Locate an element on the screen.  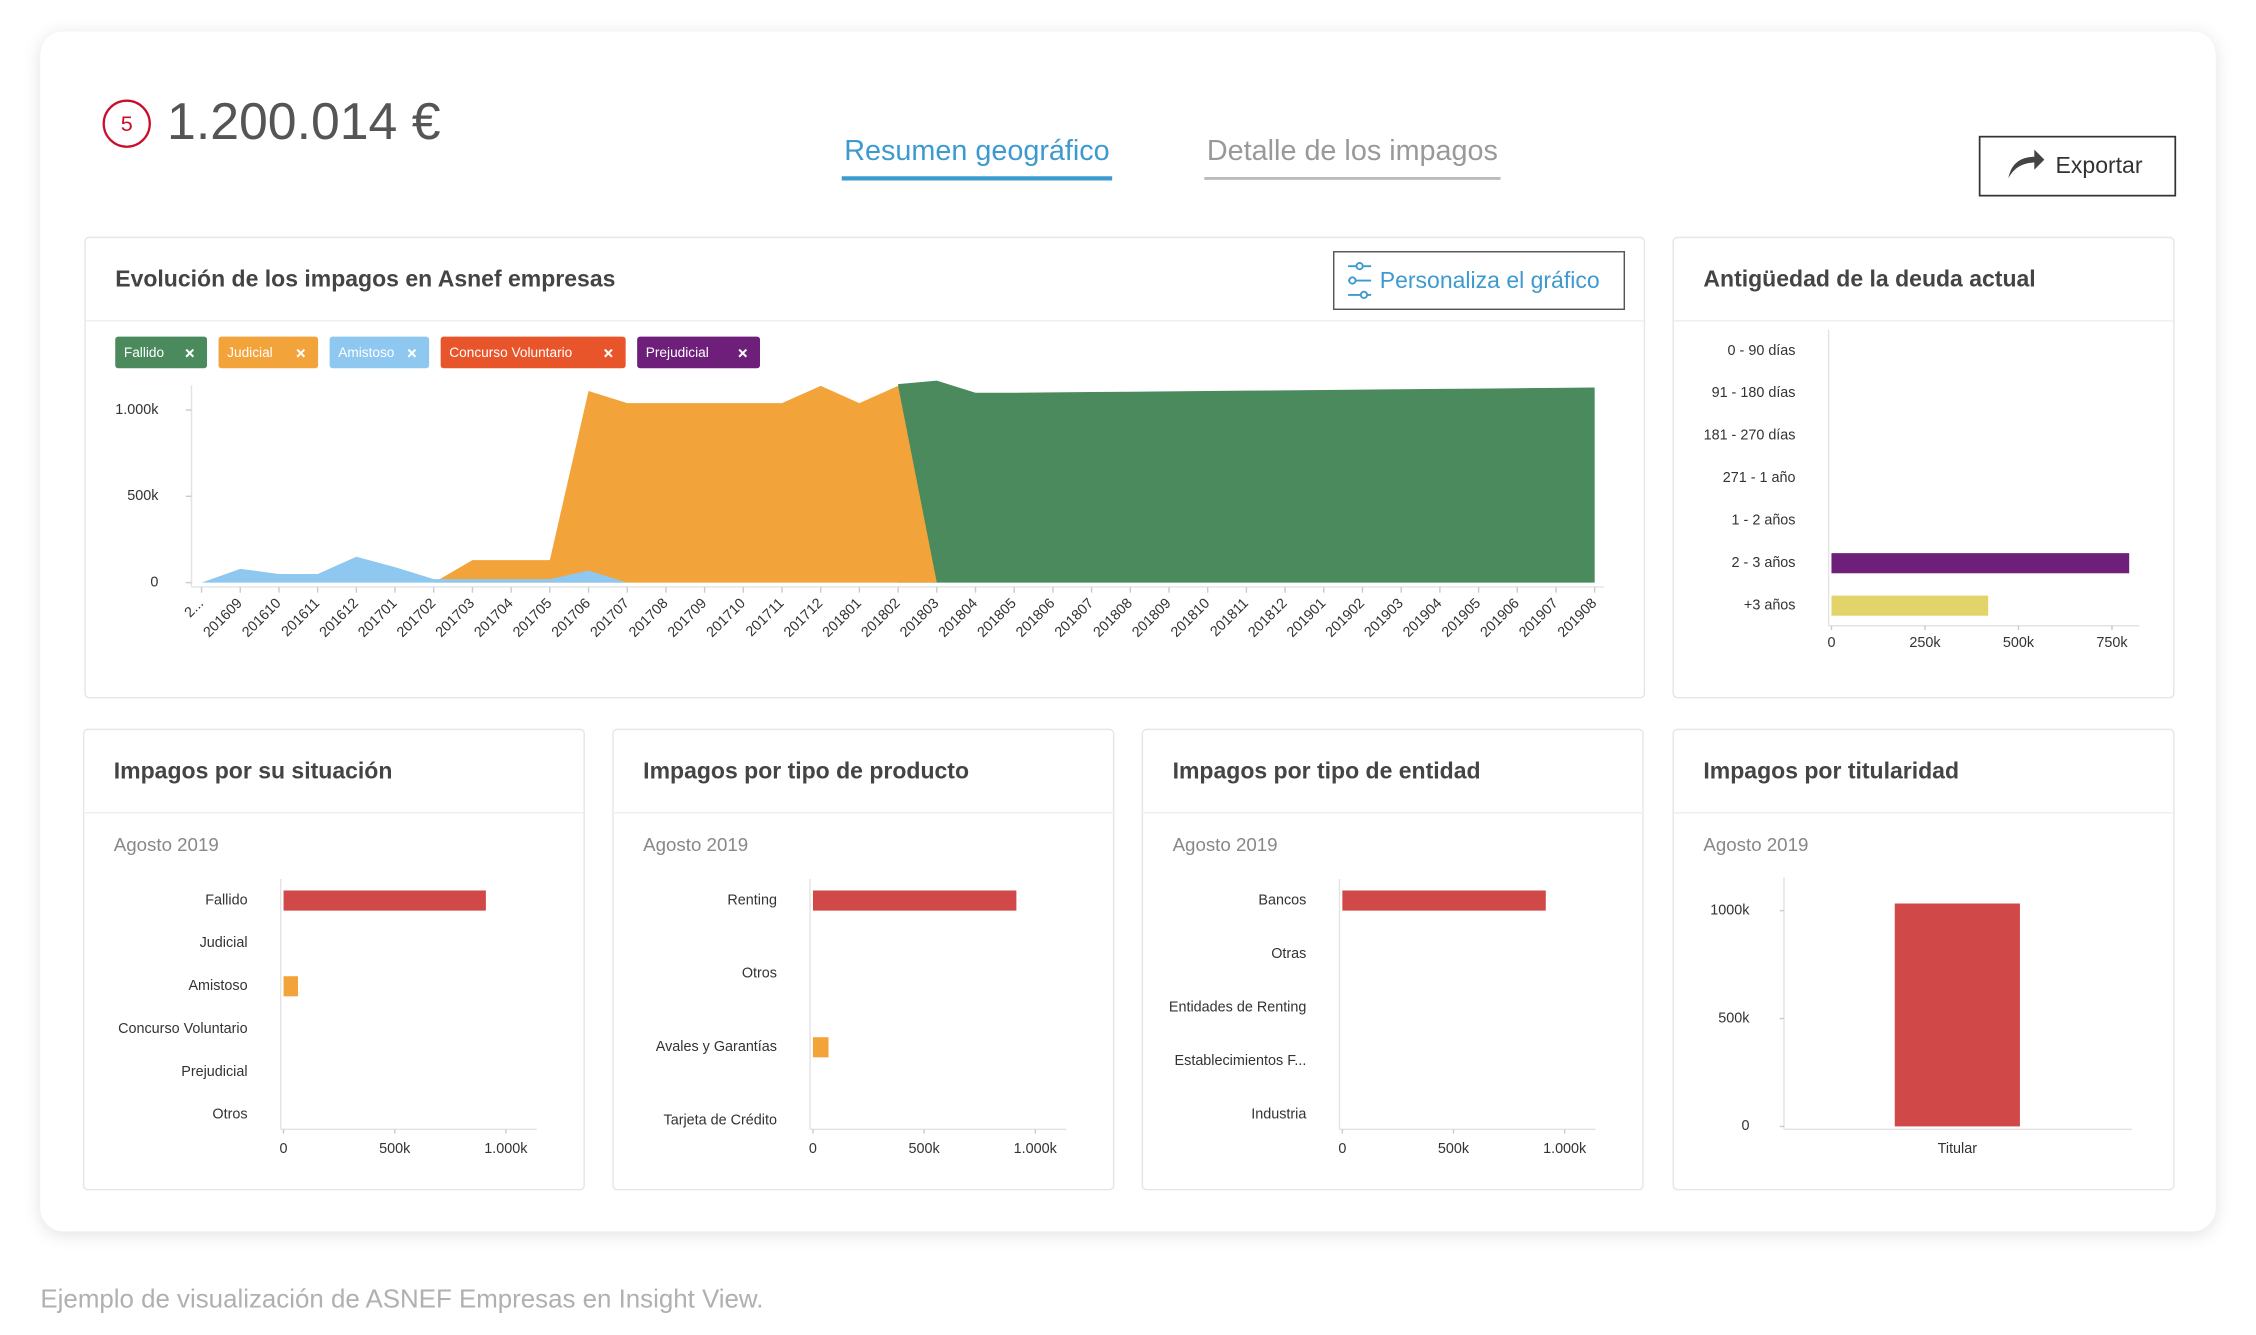
export-icon is located at coordinates (2026, 164).